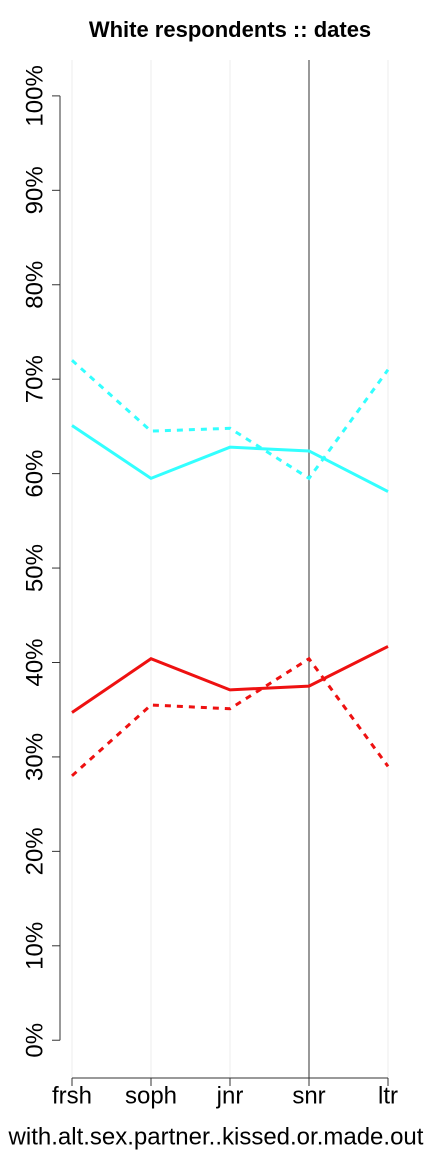 This screenshot has height=1152, width=432. What do you see at coordinates (34, 95) in the screenshot?
I see `y-tick-label: 100%` at bounding box center [34, 95].